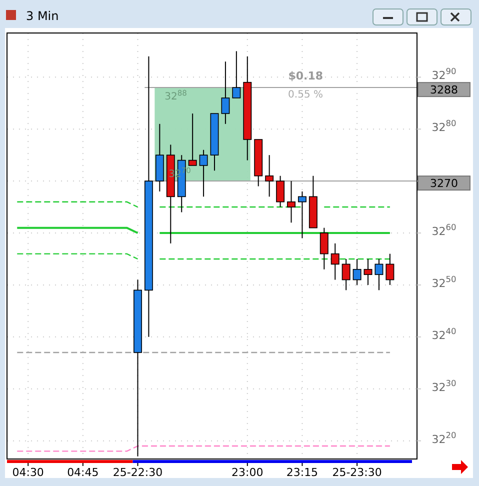 Image resolution: width=479 pixels, height=486 pixels. What do you see at coordinates (248, 472) in the screenshot?
I see `x-tick-label: 23:00` at bounding box center [248, 472].